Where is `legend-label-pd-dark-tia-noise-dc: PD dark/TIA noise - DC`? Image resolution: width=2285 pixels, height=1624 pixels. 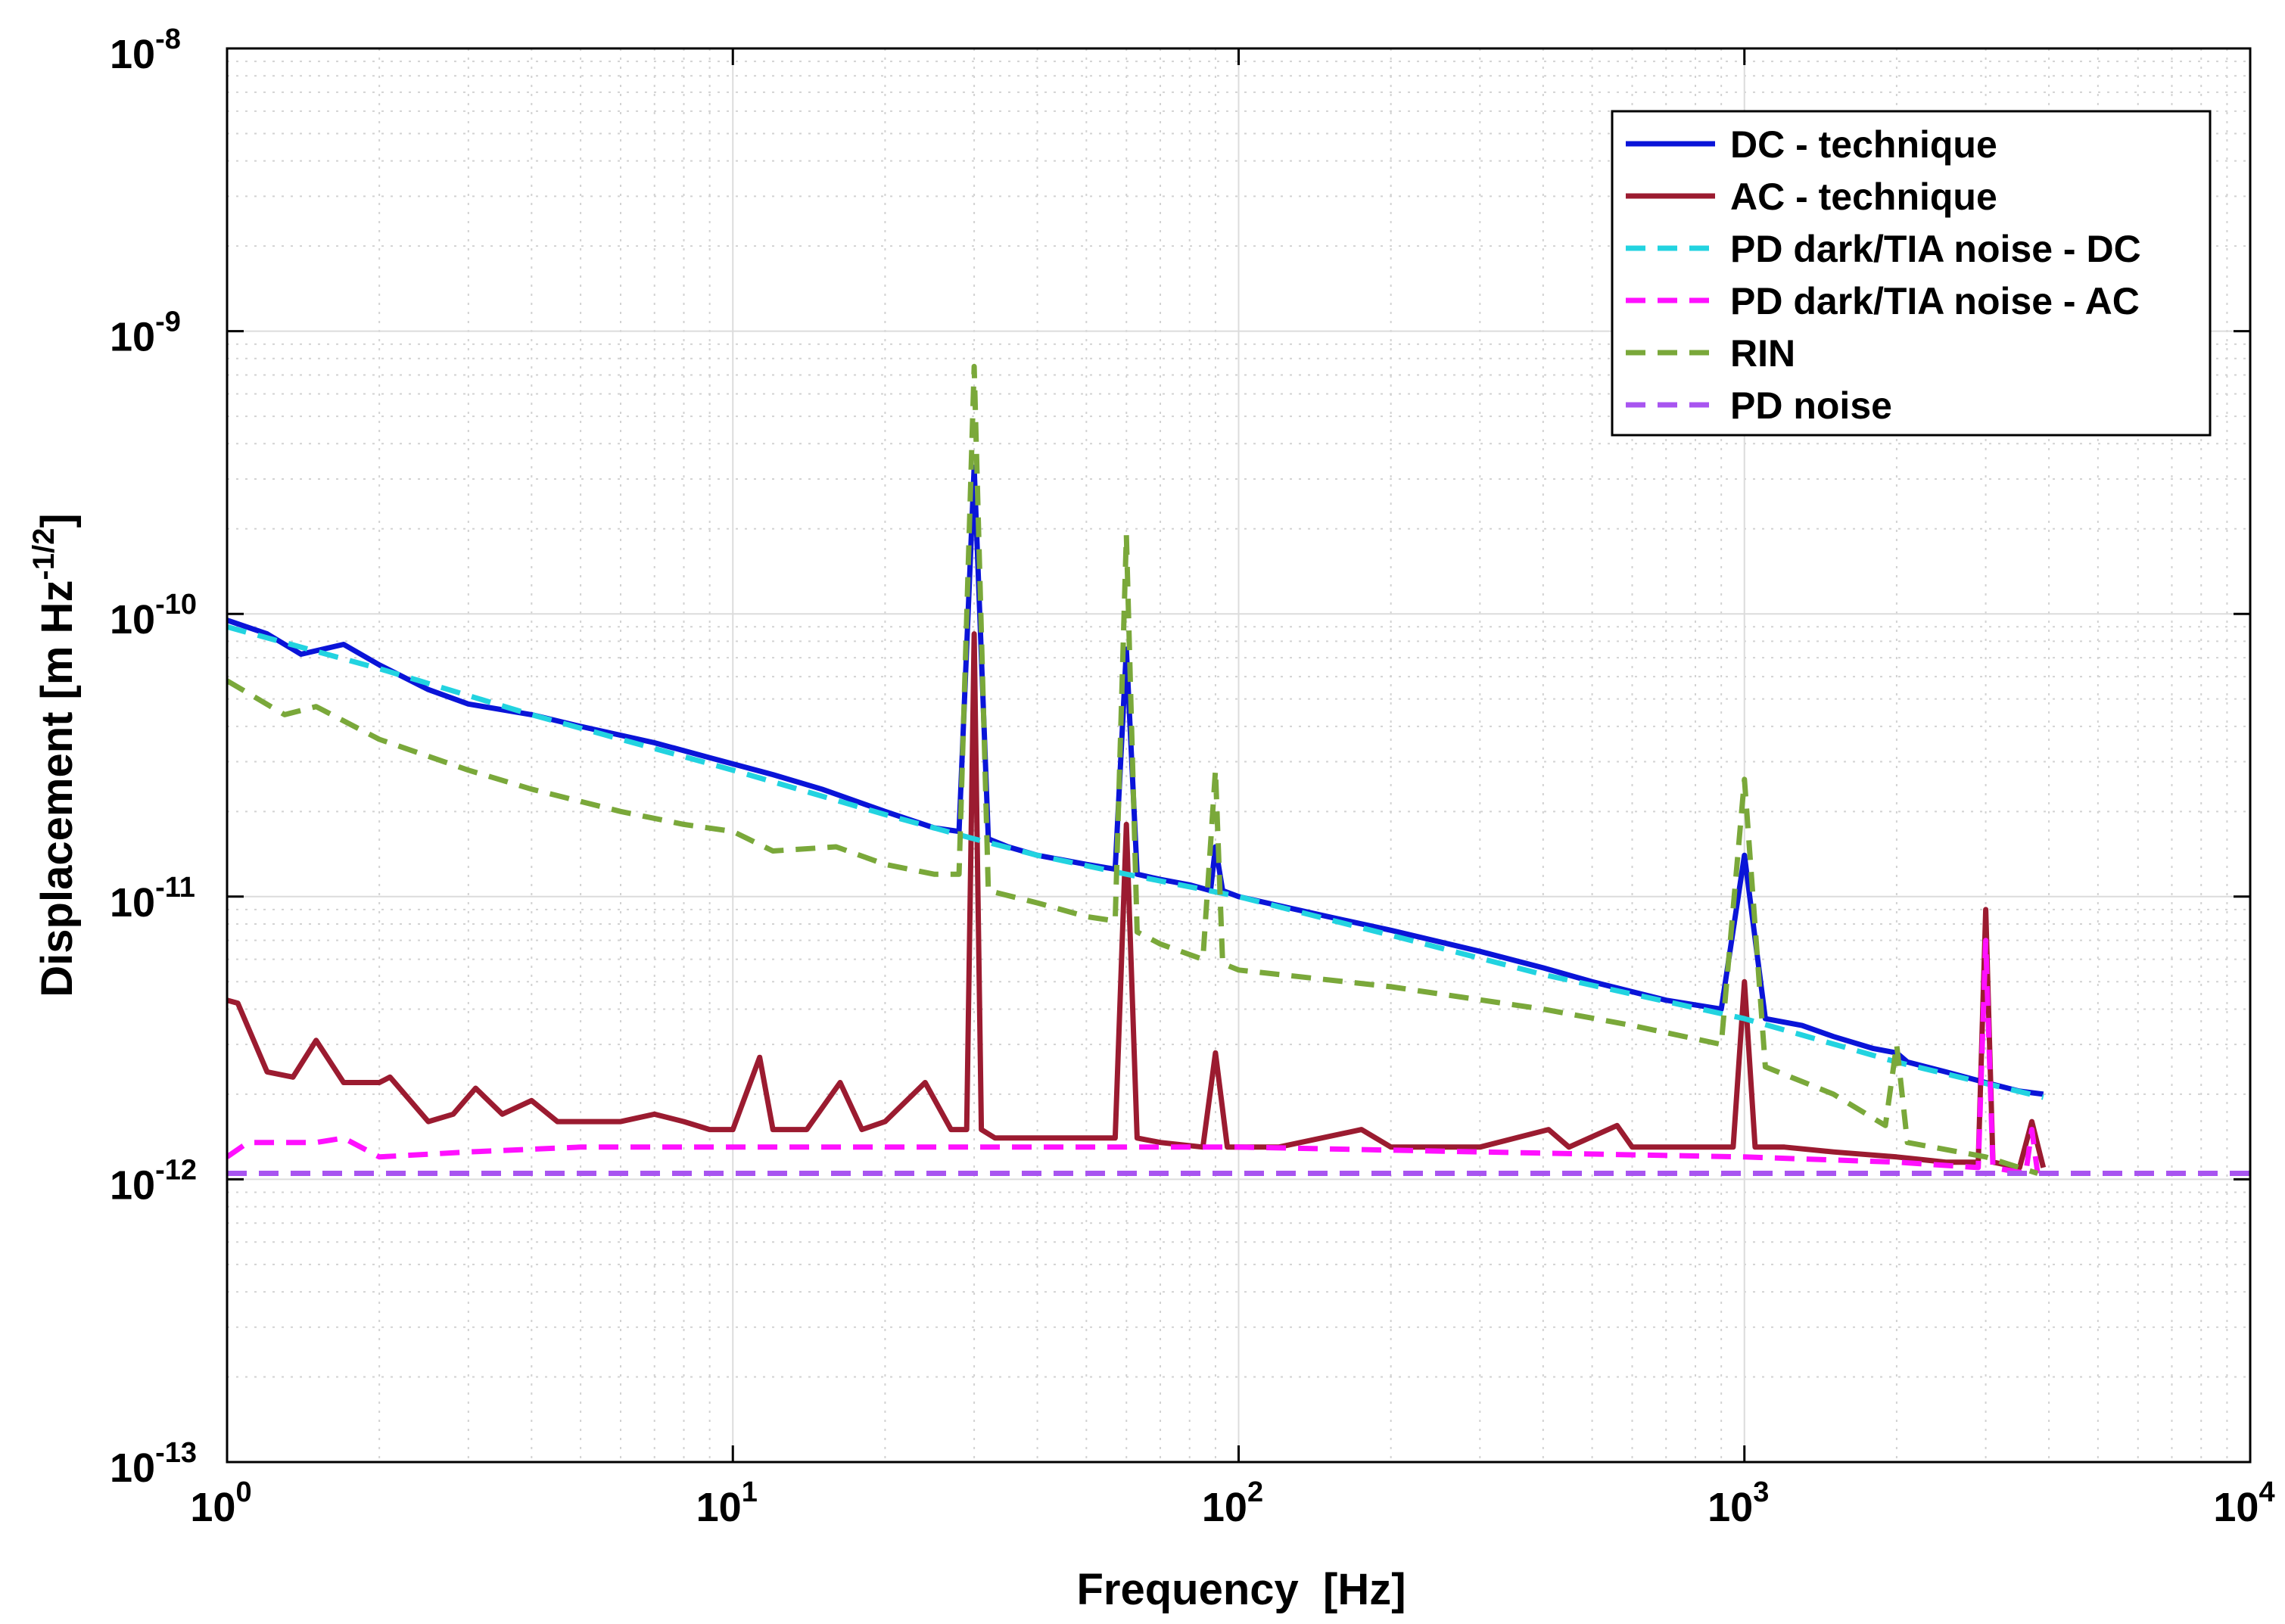 legend-label-pd-dark-tia-noise-dc: PD dark/TIA noise - DC is located at coordinates (1935, 249).